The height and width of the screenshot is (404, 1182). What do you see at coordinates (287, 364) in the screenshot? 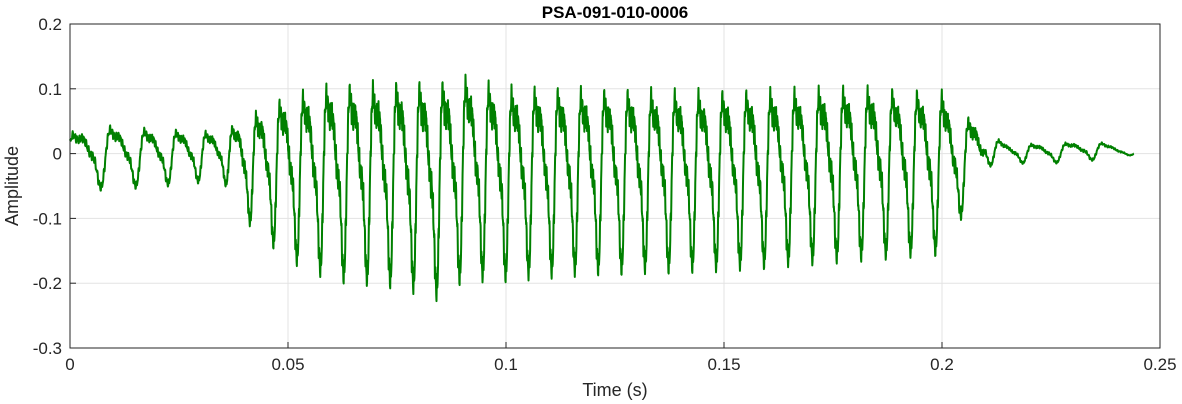
I see `x-tick-label: 0.05` at bounding box center [287, 364].